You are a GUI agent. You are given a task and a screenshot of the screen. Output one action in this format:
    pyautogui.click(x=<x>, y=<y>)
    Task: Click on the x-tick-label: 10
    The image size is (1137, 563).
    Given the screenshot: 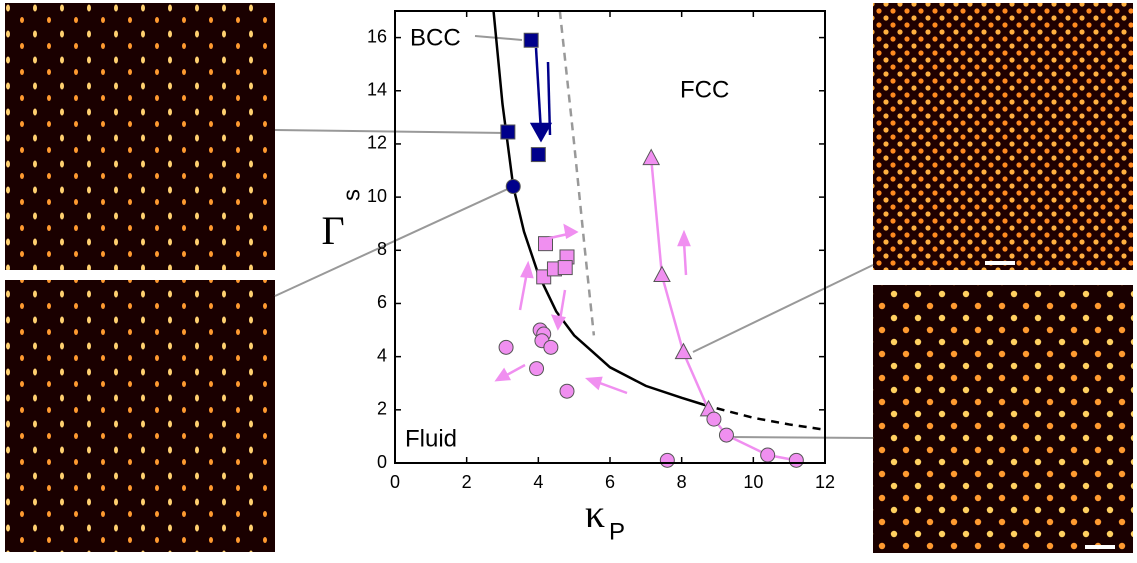 What is the action you would take?
    pyautogui.click(x=753, y=482)
    